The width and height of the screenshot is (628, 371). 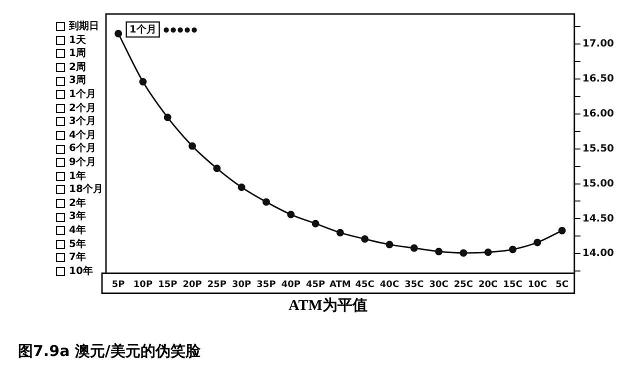 I want to click on y-tick-label: 14.00, so click(x=598, y=254).